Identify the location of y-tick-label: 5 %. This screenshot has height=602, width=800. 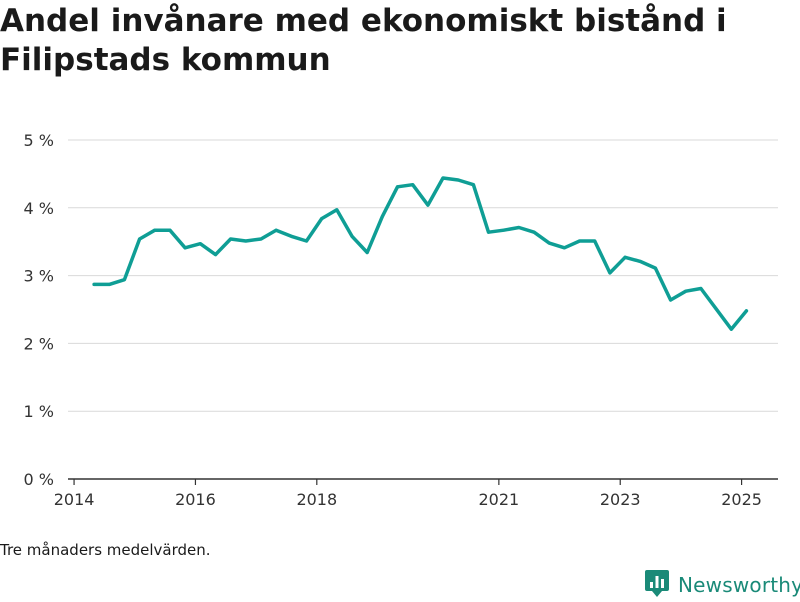
(39, 140).